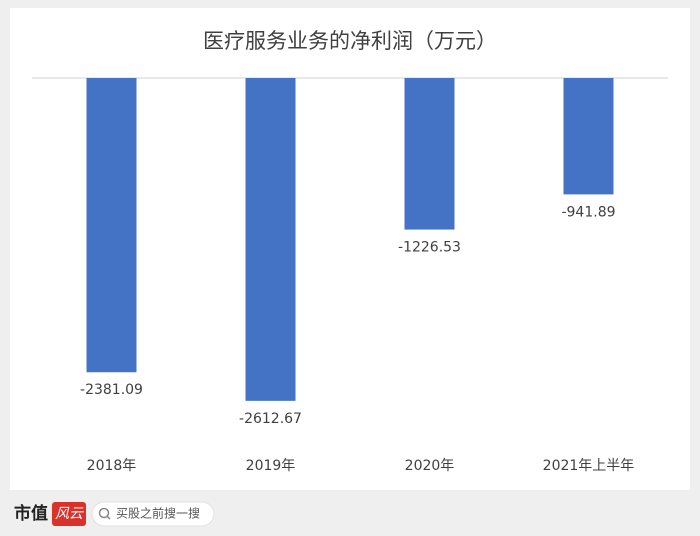 Image resolution: width=700 pixels, height=536 pixels. I want to click on search-icon-handle, so click(108, 517).